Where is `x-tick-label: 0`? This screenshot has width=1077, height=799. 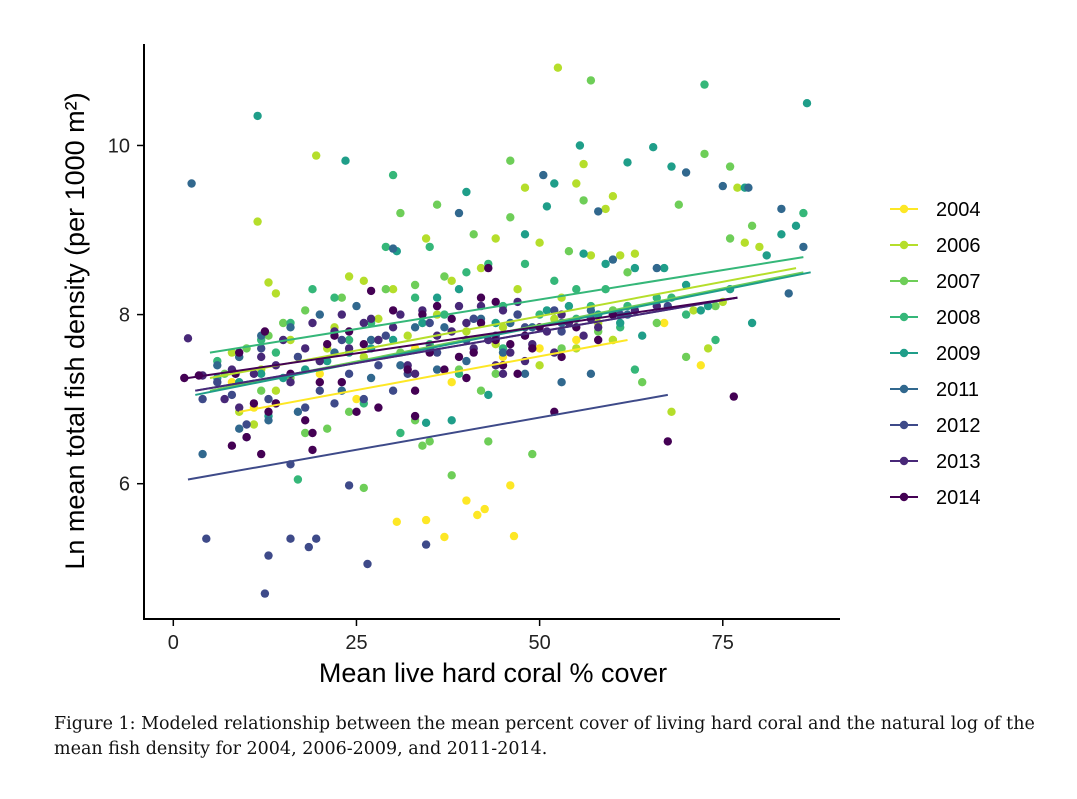 x-tick-label: 0 is located at coordinates (173, 643).